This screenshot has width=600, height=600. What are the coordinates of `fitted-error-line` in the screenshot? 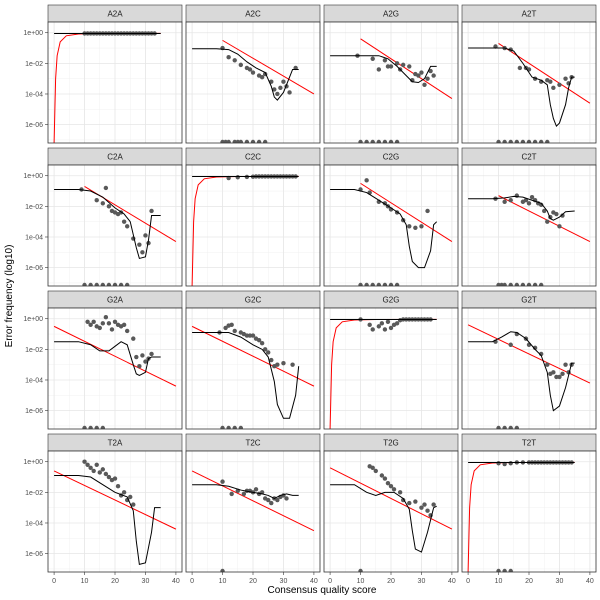 It's located at (246, 375).